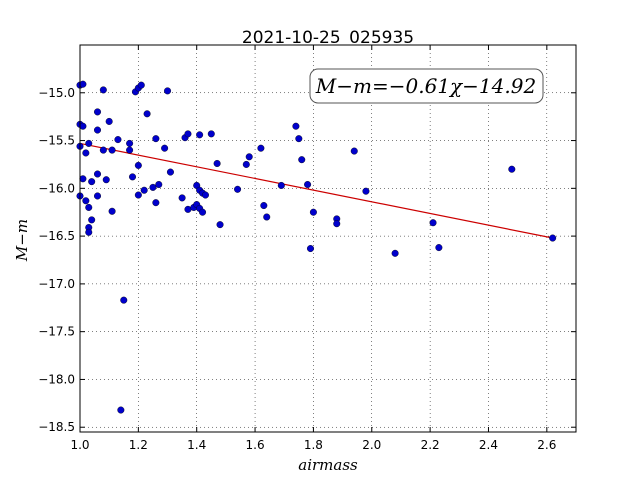 This screenshot has height=480, width=640. I want to click on y-tick-label: −18.0, so click(56, 379).